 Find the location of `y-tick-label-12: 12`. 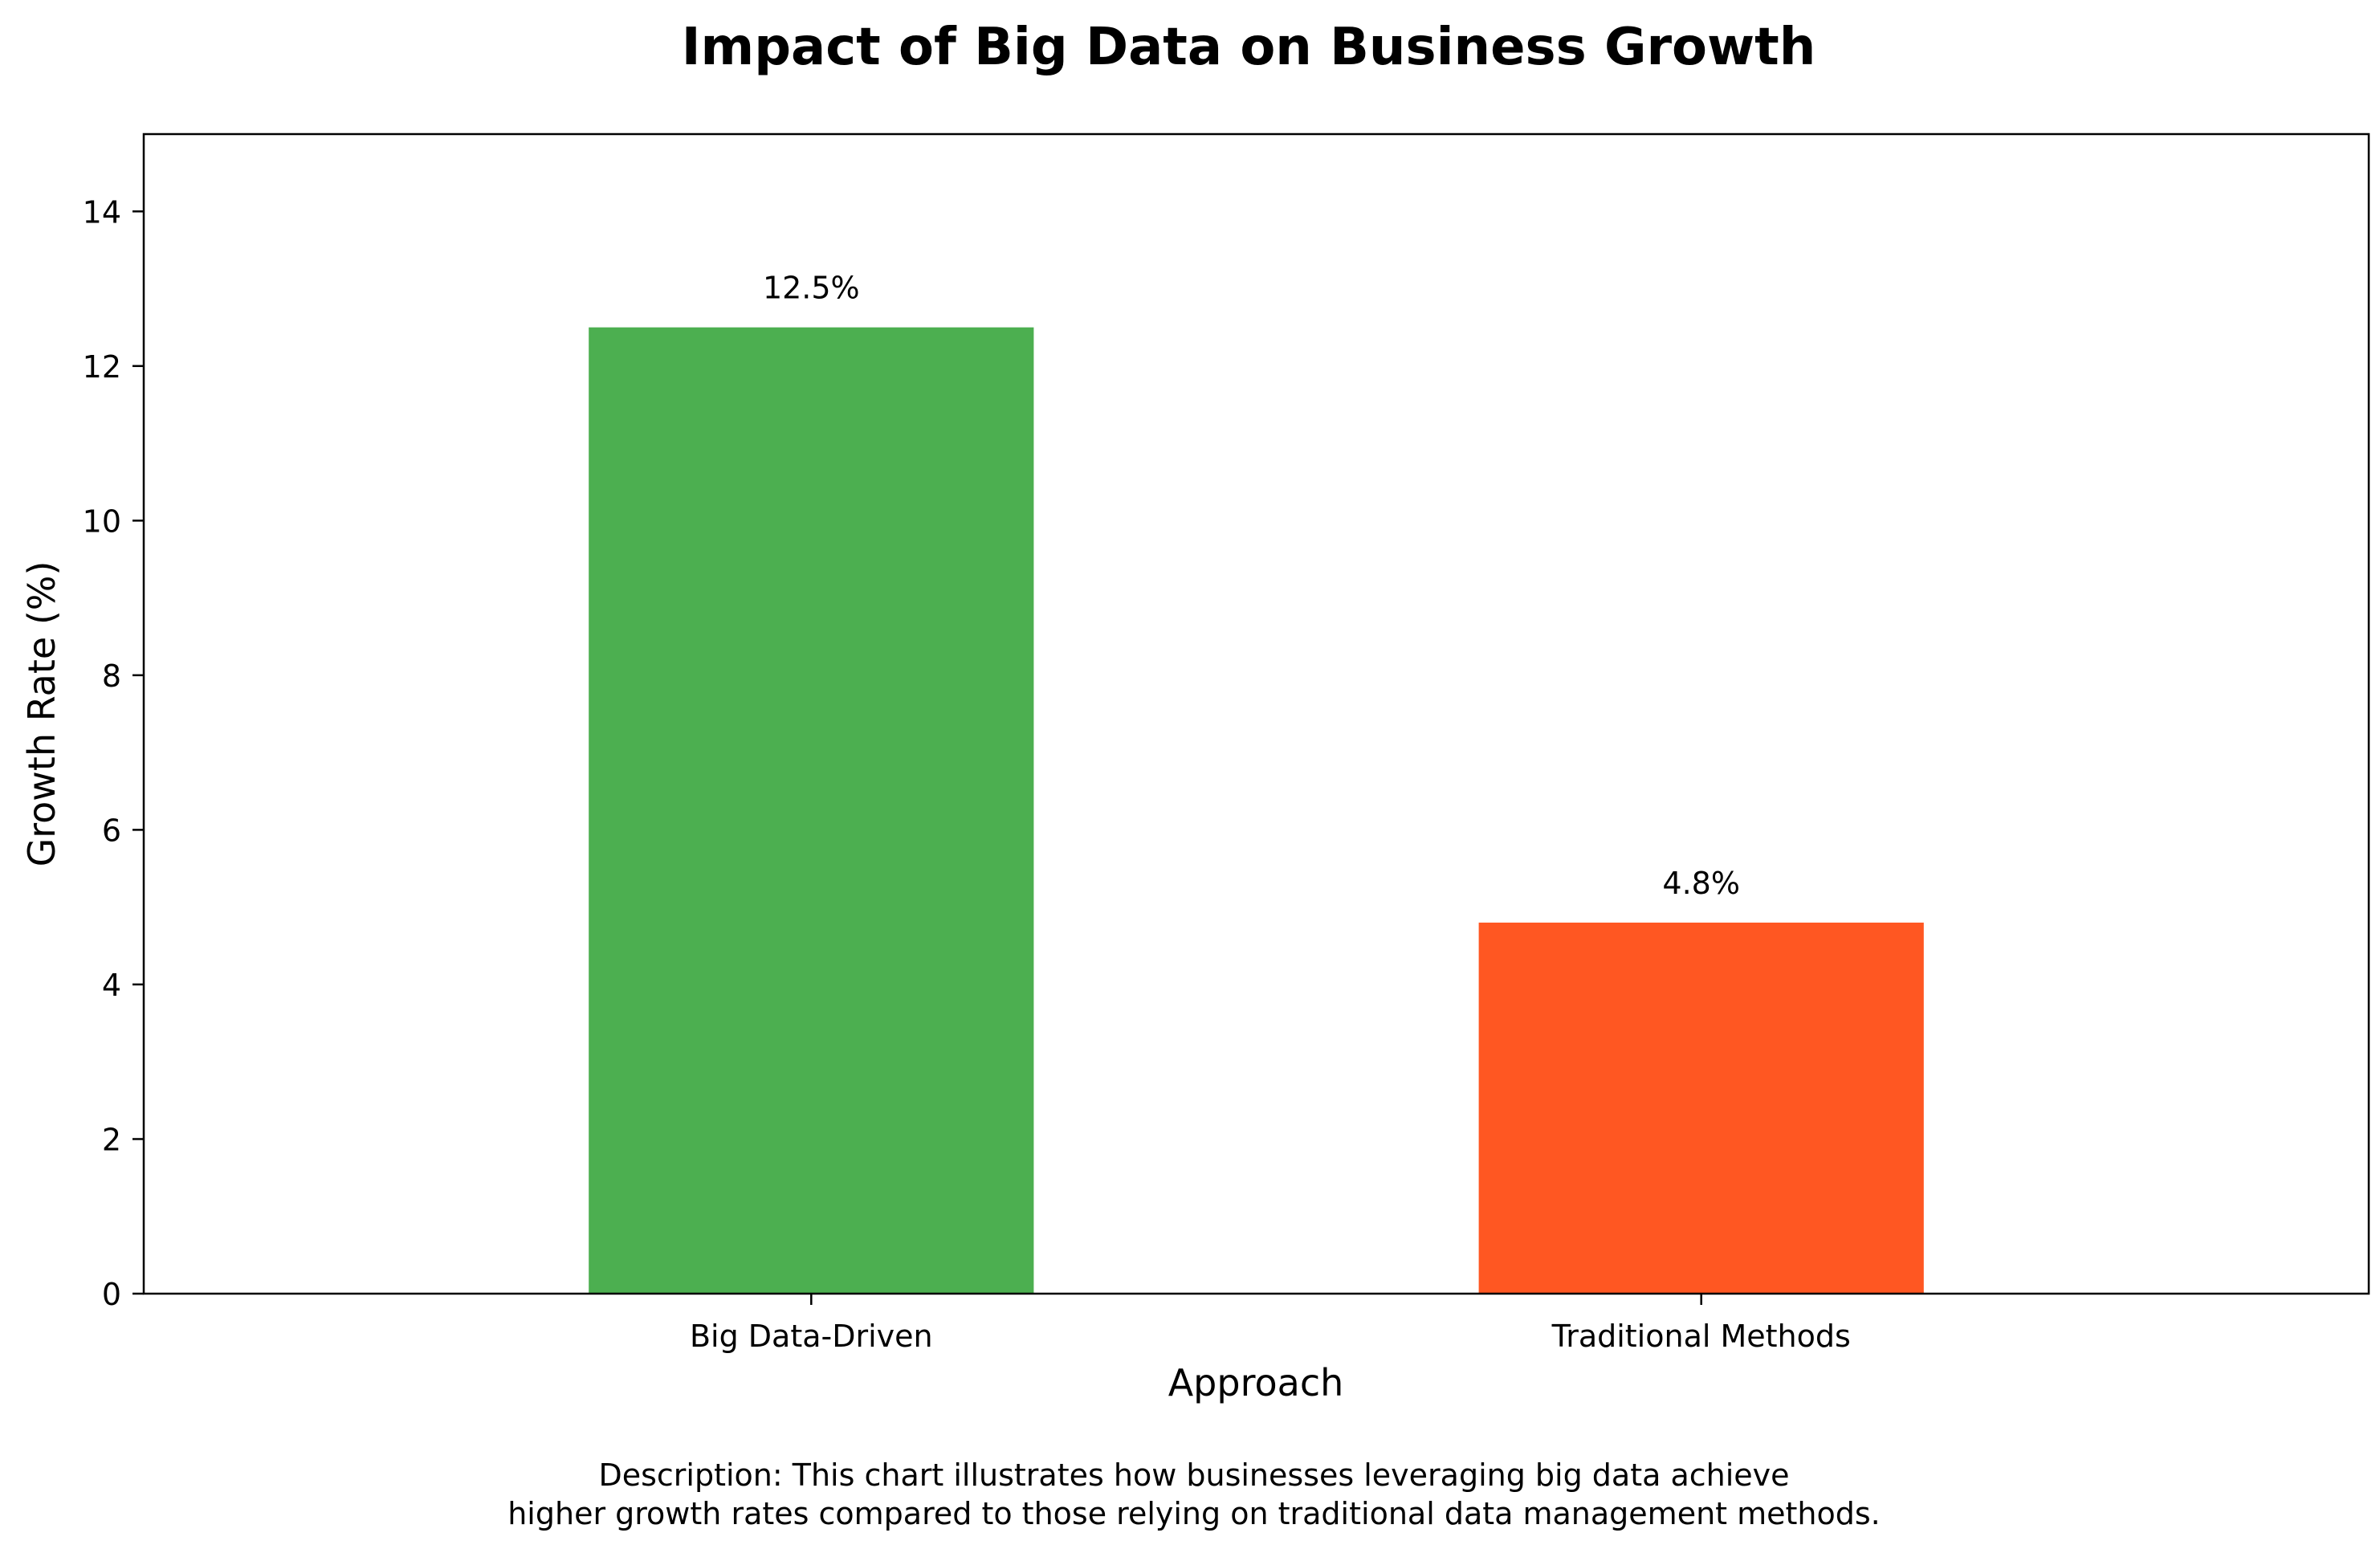

y-tick-label-12: 12 is located at coordinates (102, 367).